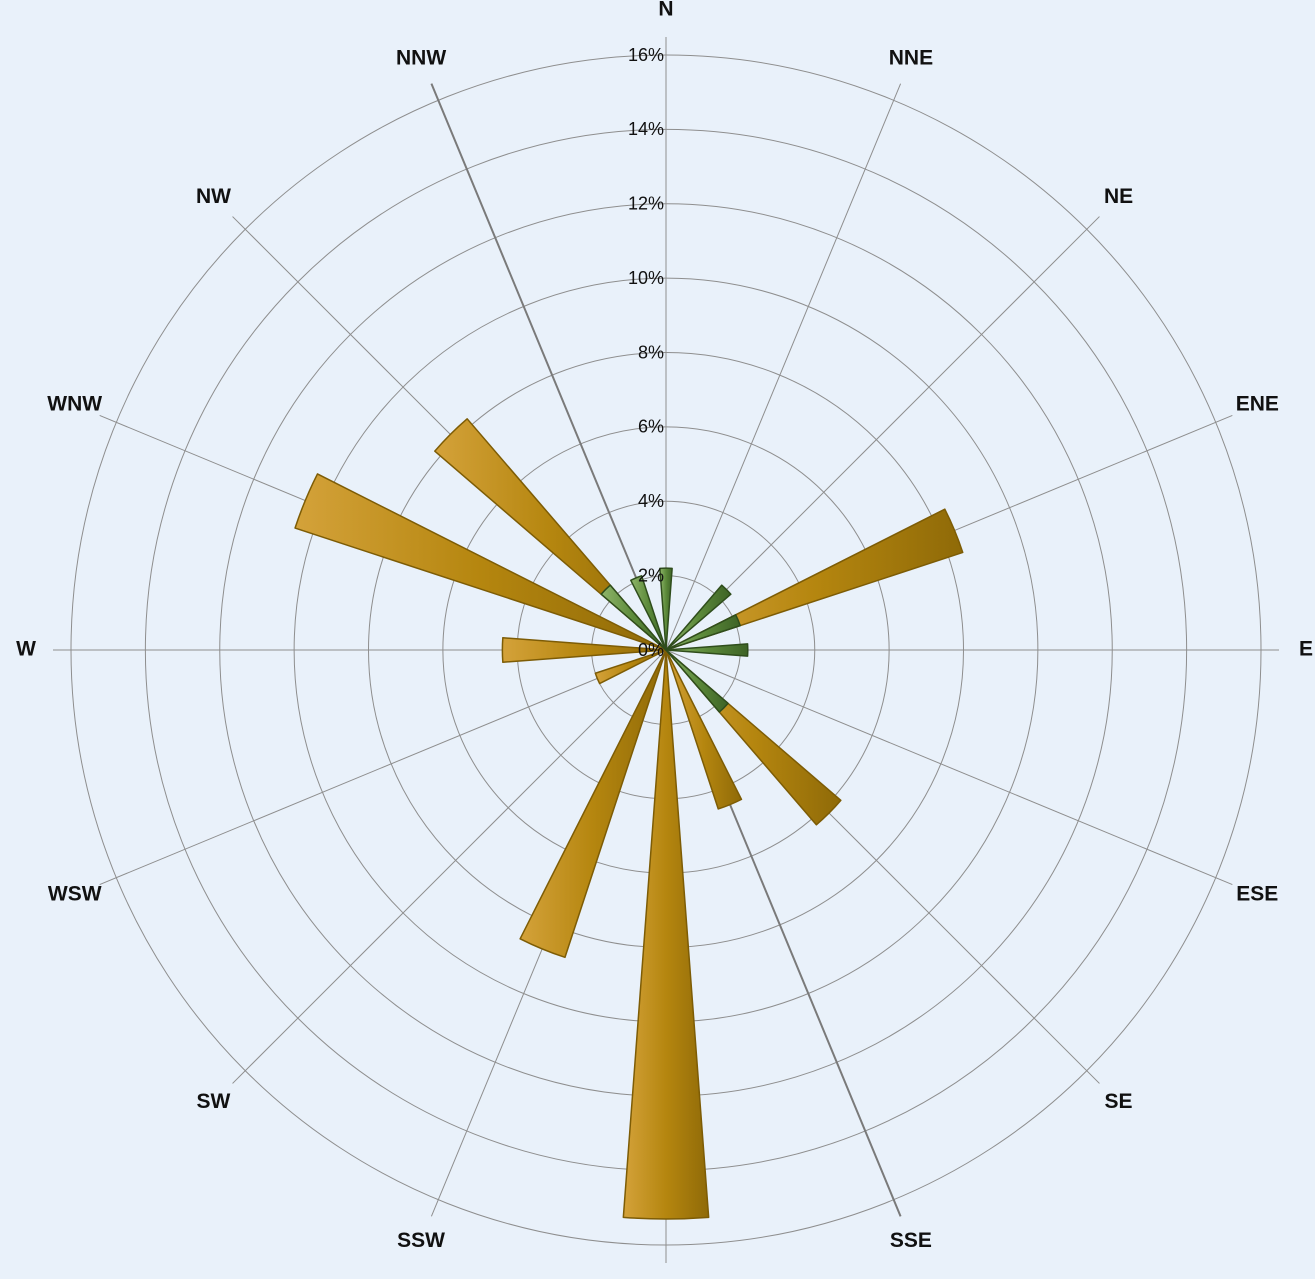 The width and height of the screenshot is (1315, 1279). I want to click on direction-label-sse: SSE, so click(911, 1240).